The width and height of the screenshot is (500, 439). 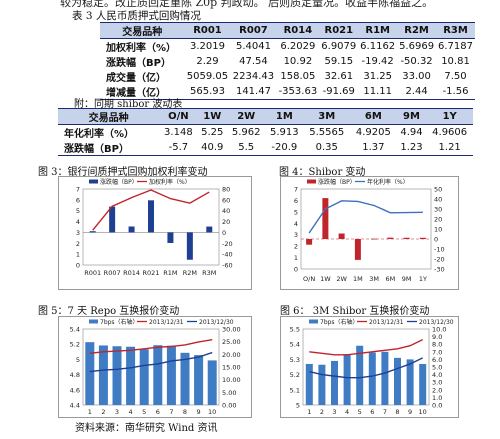 I want to click on value-cell: 33.00, so click(x=416, y=76).